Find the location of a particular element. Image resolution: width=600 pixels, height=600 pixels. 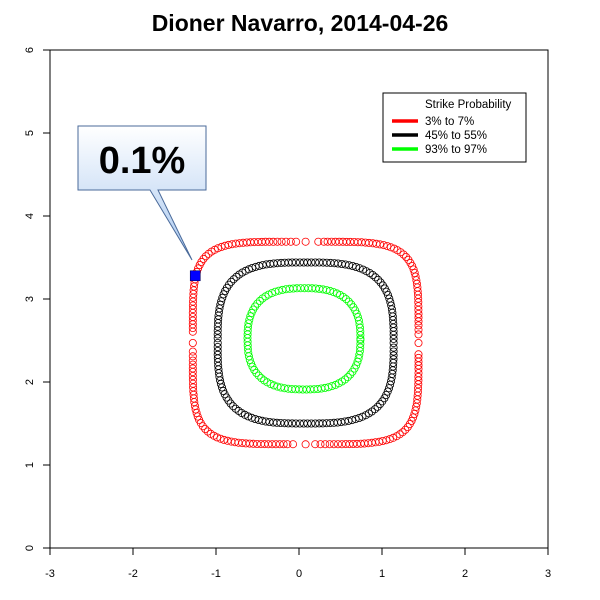

pitch-marker is located at coordinates (195, 276).